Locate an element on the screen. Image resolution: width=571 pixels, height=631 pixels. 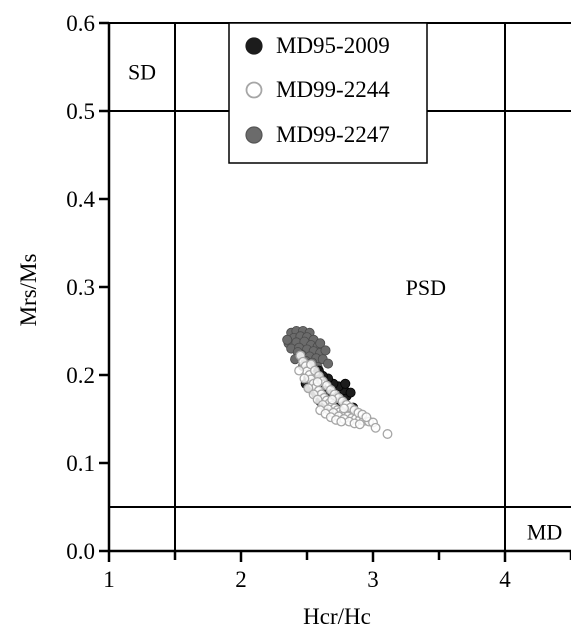
legend-label-md99-2247: MD99-2247 is located at coordinates (333, 134).